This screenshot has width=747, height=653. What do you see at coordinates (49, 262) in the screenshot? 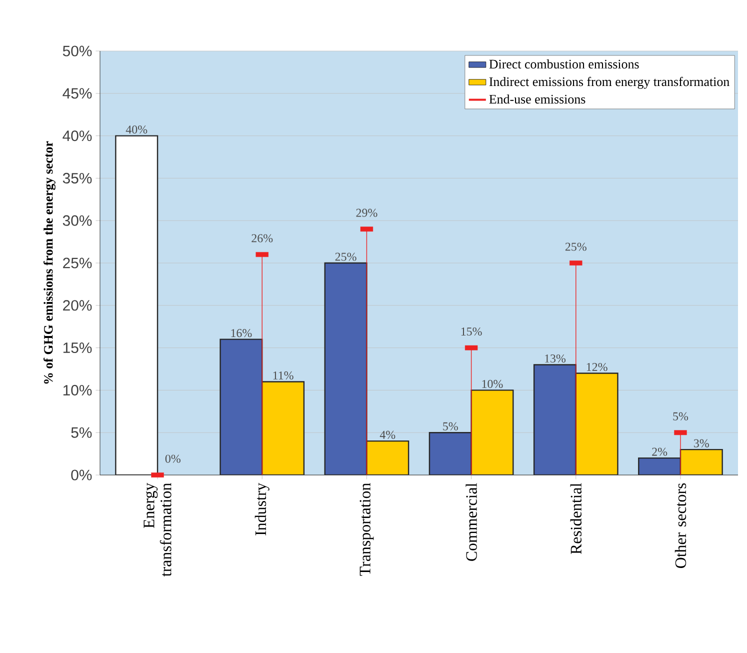
I see `y-axis-title: % of GHG emissions from the energy sector` at bounding box center [49, 262].